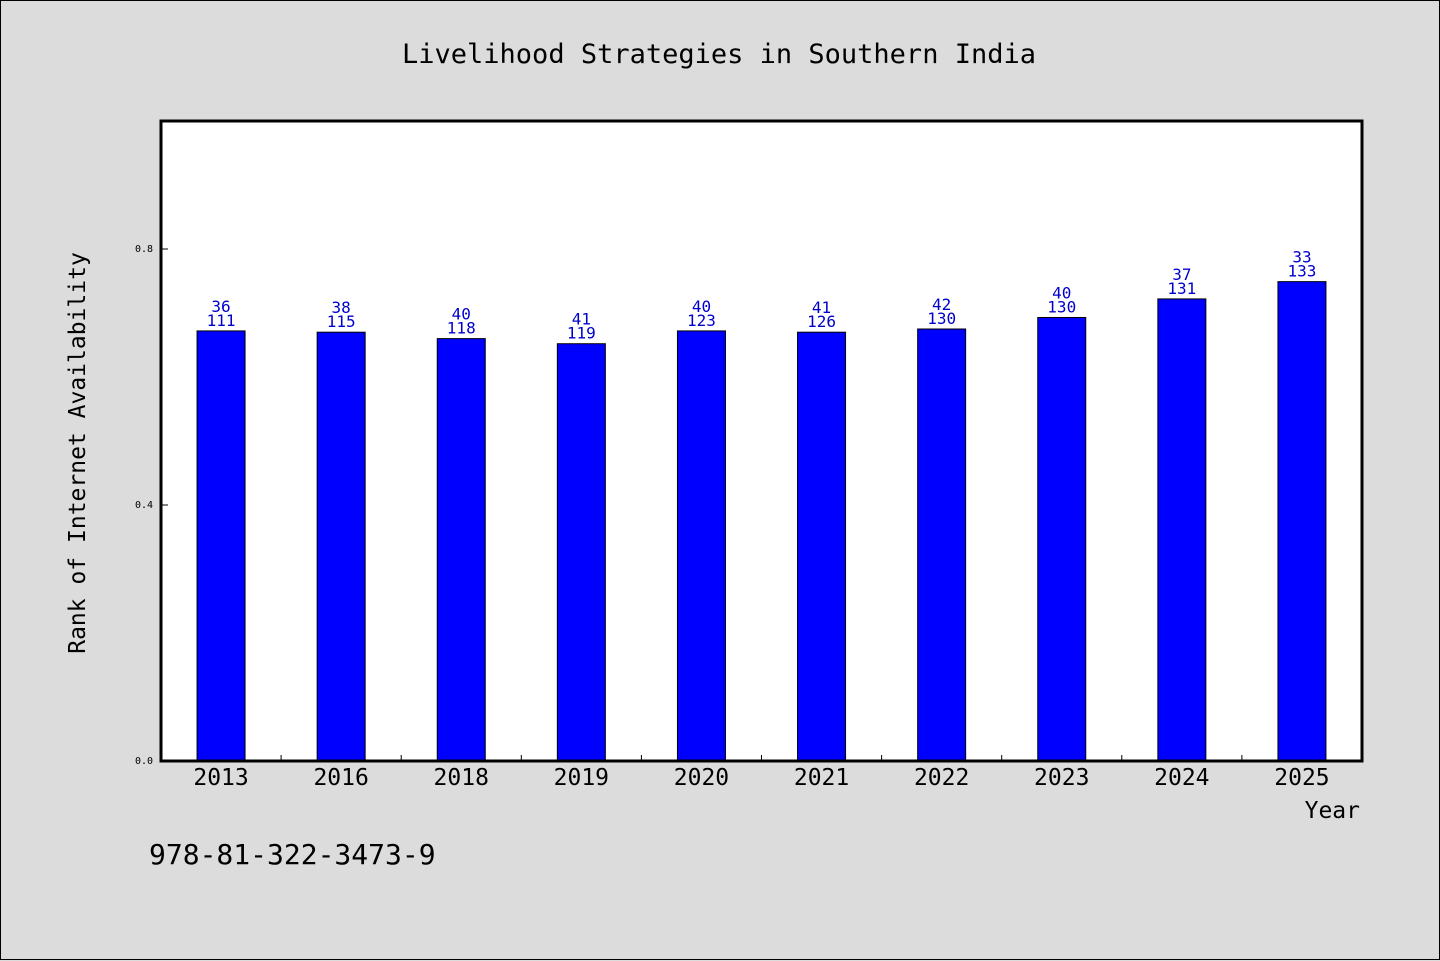 This screenshot has height=961, width=1440. I want to click on footnote-isbn: 978-81-322-3473-9, so click(292, 854).